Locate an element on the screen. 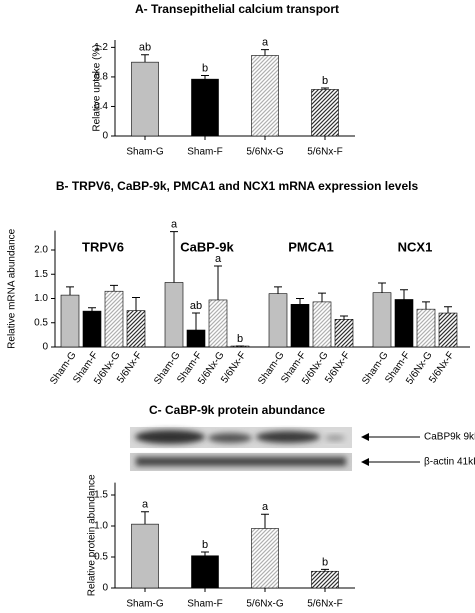 The width and height of the screenshot is (475, 613). chart-title: A- Transepithelial calcium transport is located at coordinates (237, 9).